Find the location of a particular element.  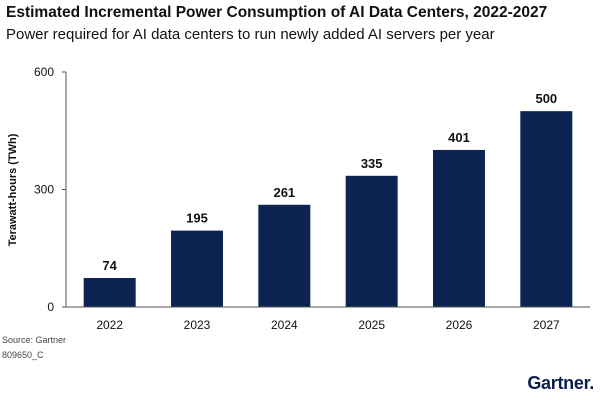

bar-2024 is located at coordinates (284, 255).